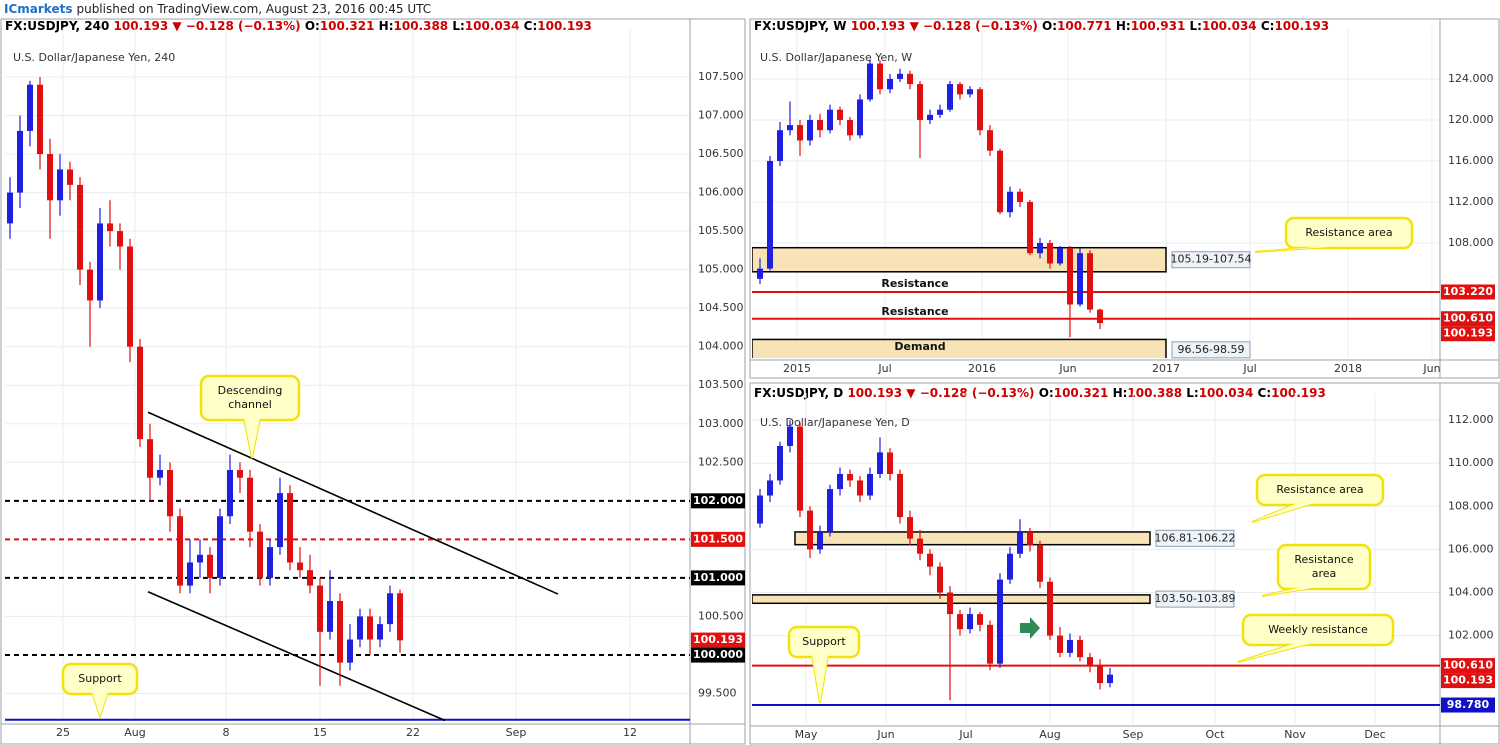  I want to click on header-segment: L:, so click(1192, 393).